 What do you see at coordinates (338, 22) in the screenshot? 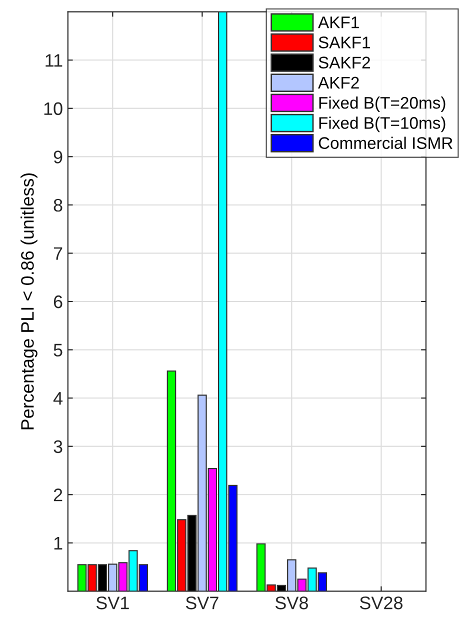
I see `legend-label: AKF1` at bounding box center [338, 22].